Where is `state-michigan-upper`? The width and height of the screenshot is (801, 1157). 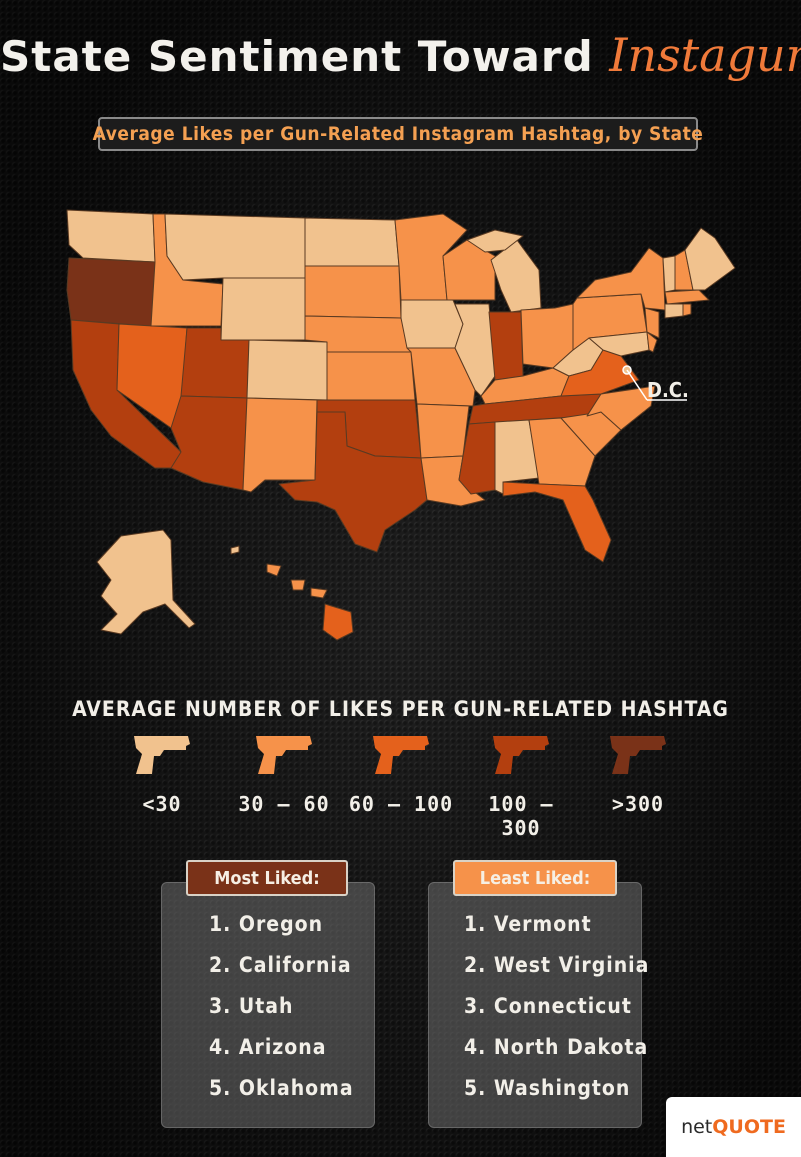
state-michigan-upper is located at coordinates (495, 241).